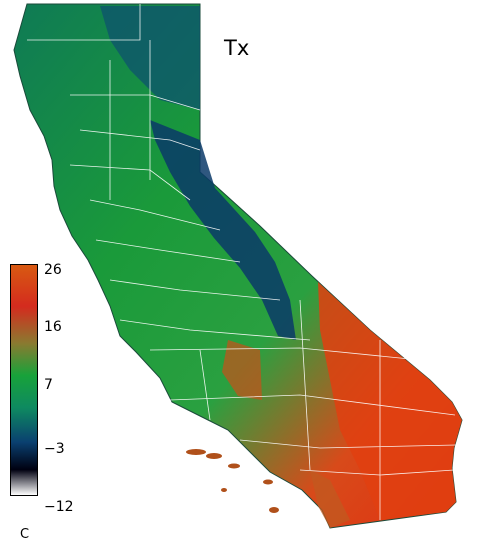  What do you see at coordinates (330, 499) in the screenshot?
I see `coast-warm-zone` at bounding box center [330, 499].